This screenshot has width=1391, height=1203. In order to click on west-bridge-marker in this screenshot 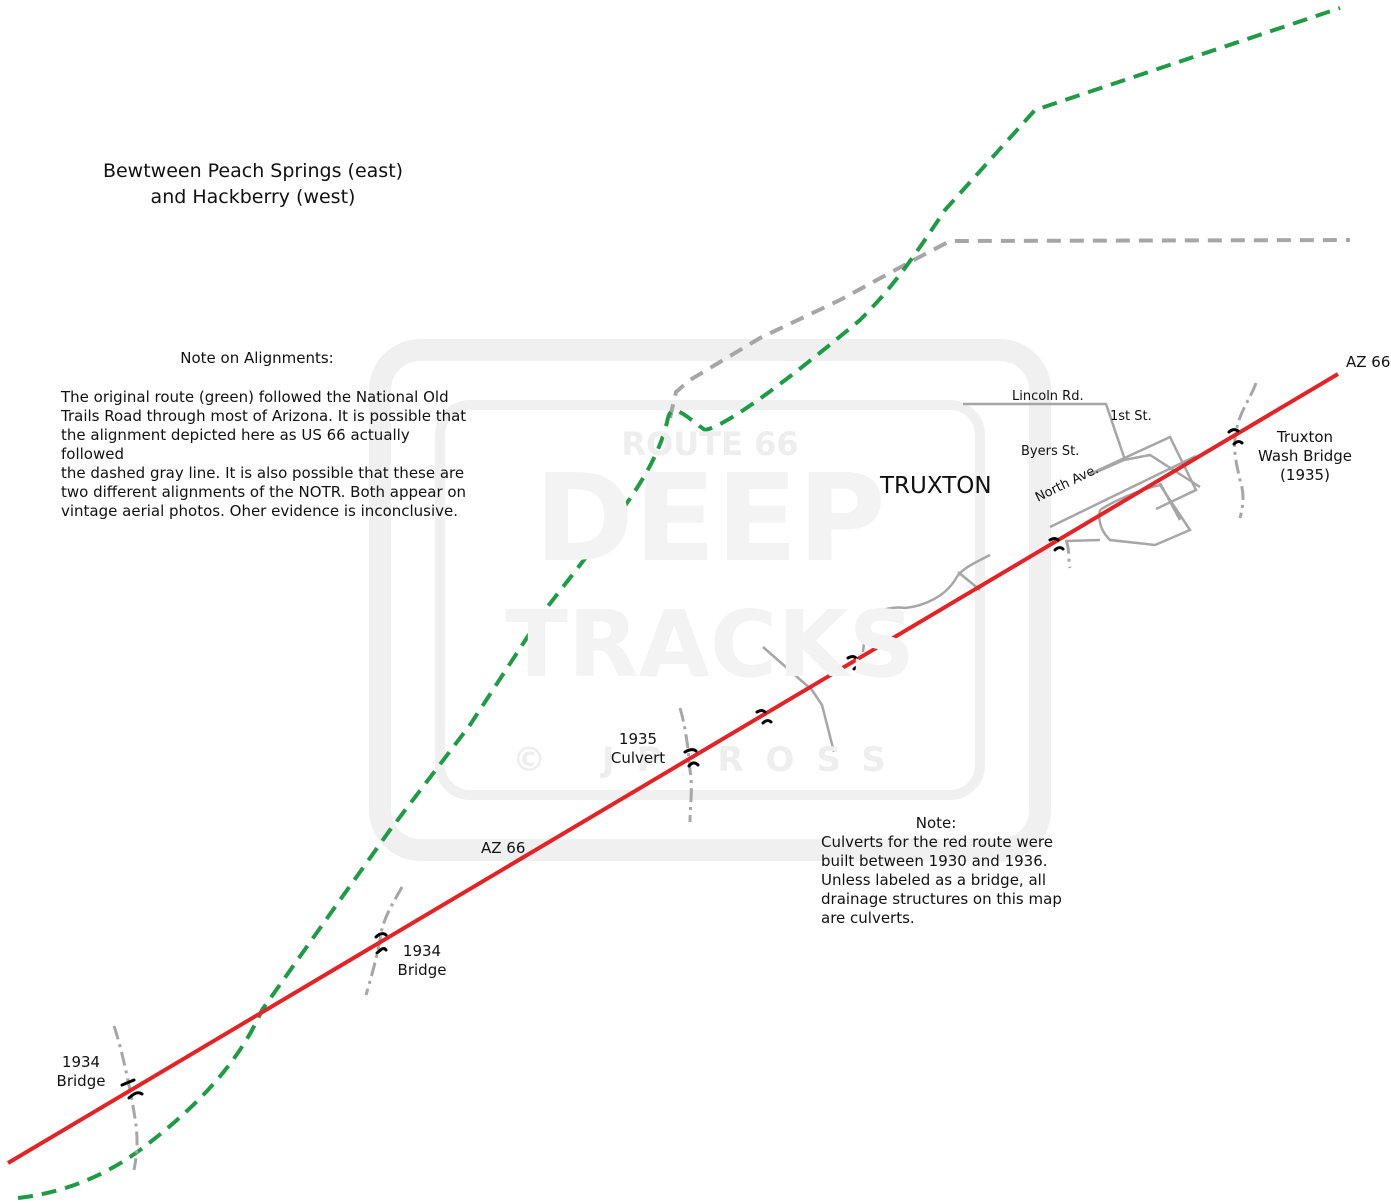, I will do `click(132, 1089)`.